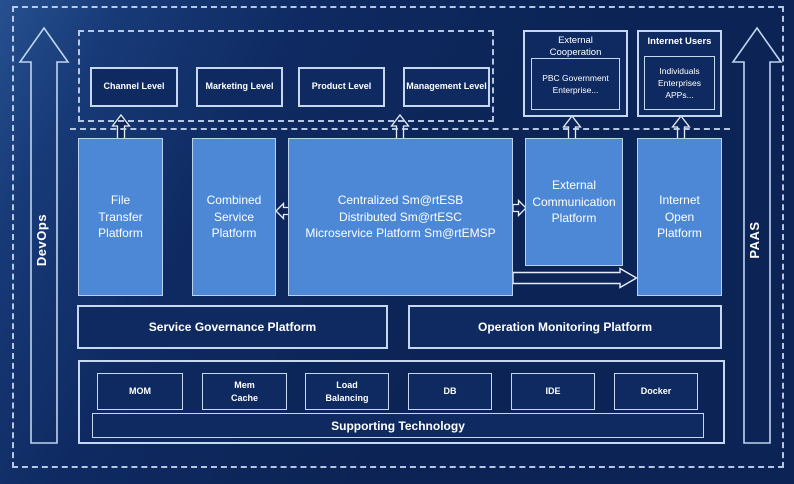 The width and height of the screenshot is (794, 484). I want to click on tech-box-mom: MOM, so click(140, 391).